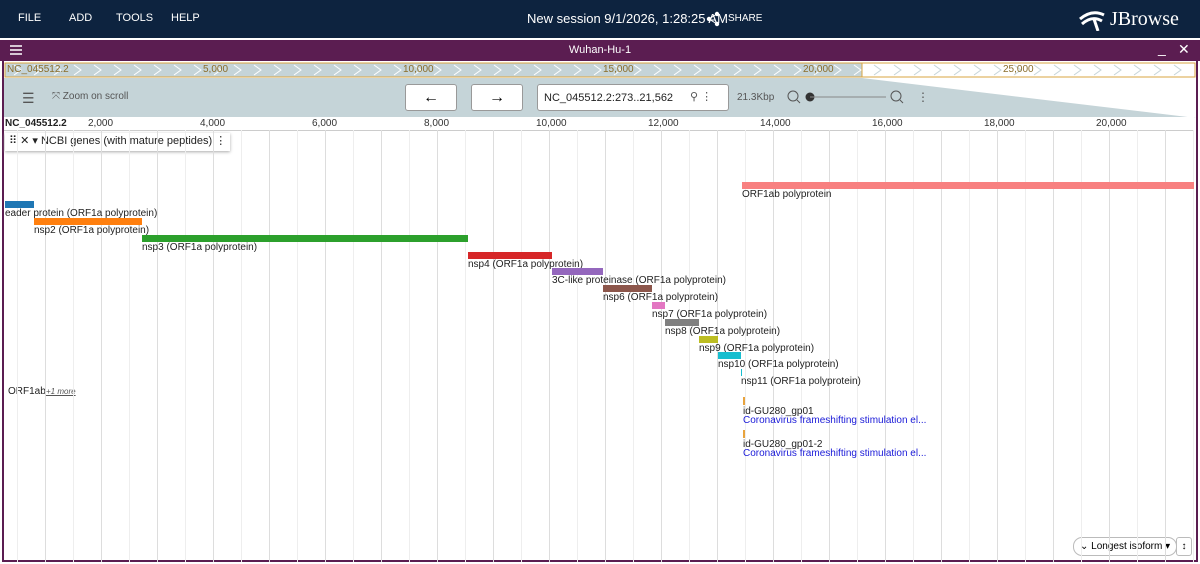 This screenshot has width=1200, height=564. I want to click on ruler-tick: 20,000, so click(1111, 123).